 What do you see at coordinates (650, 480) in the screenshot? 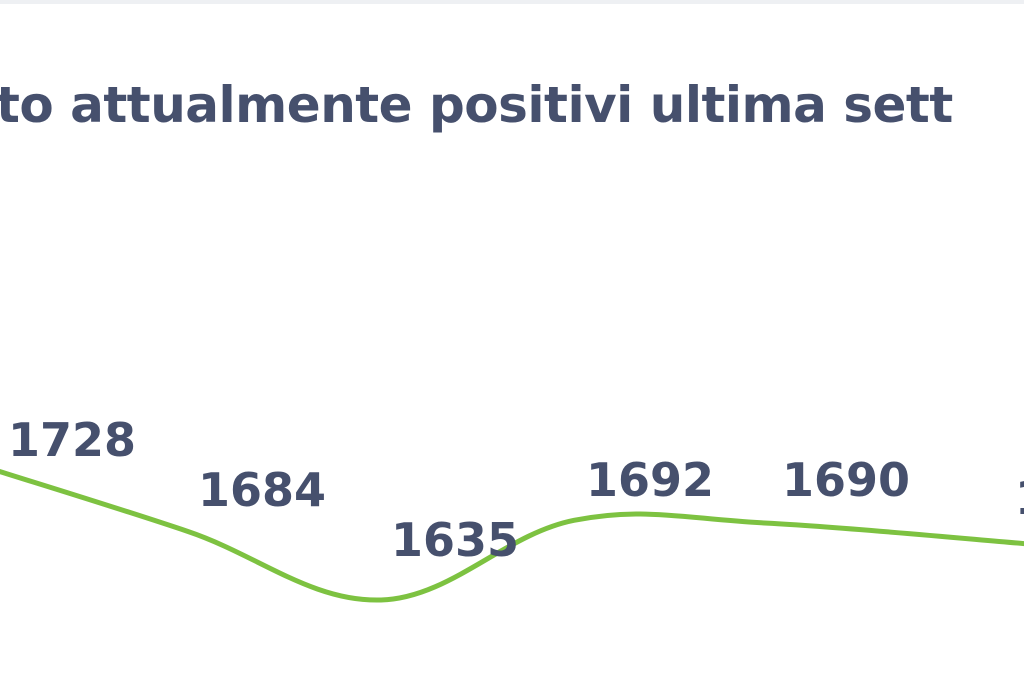
I see `data-label: 1692` at bounding box center [650, 480].